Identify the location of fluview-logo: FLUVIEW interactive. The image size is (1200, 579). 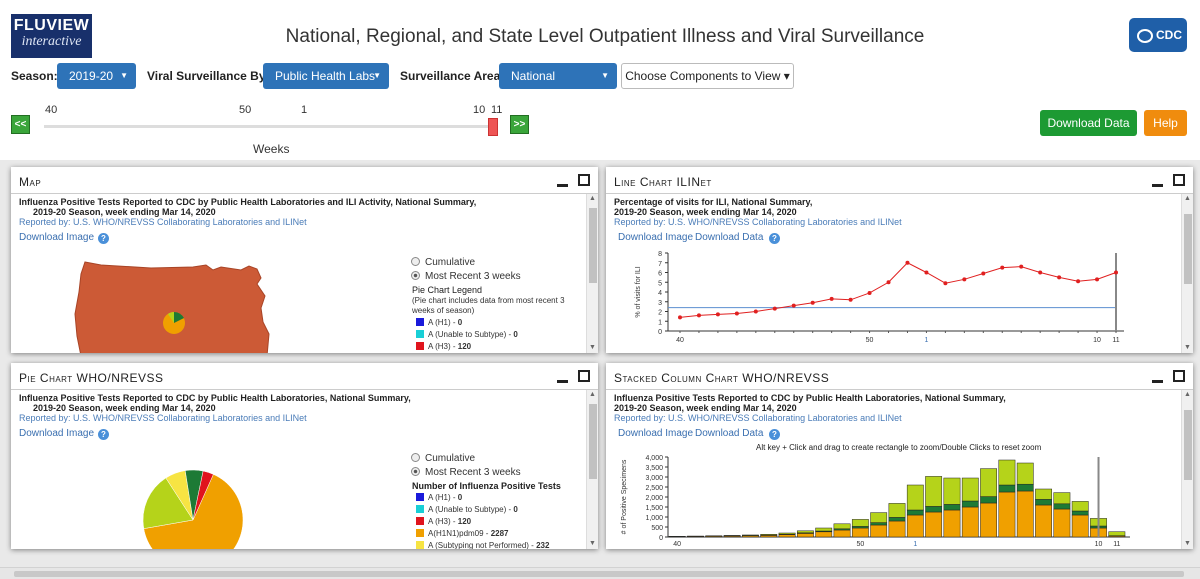
(51, 36).